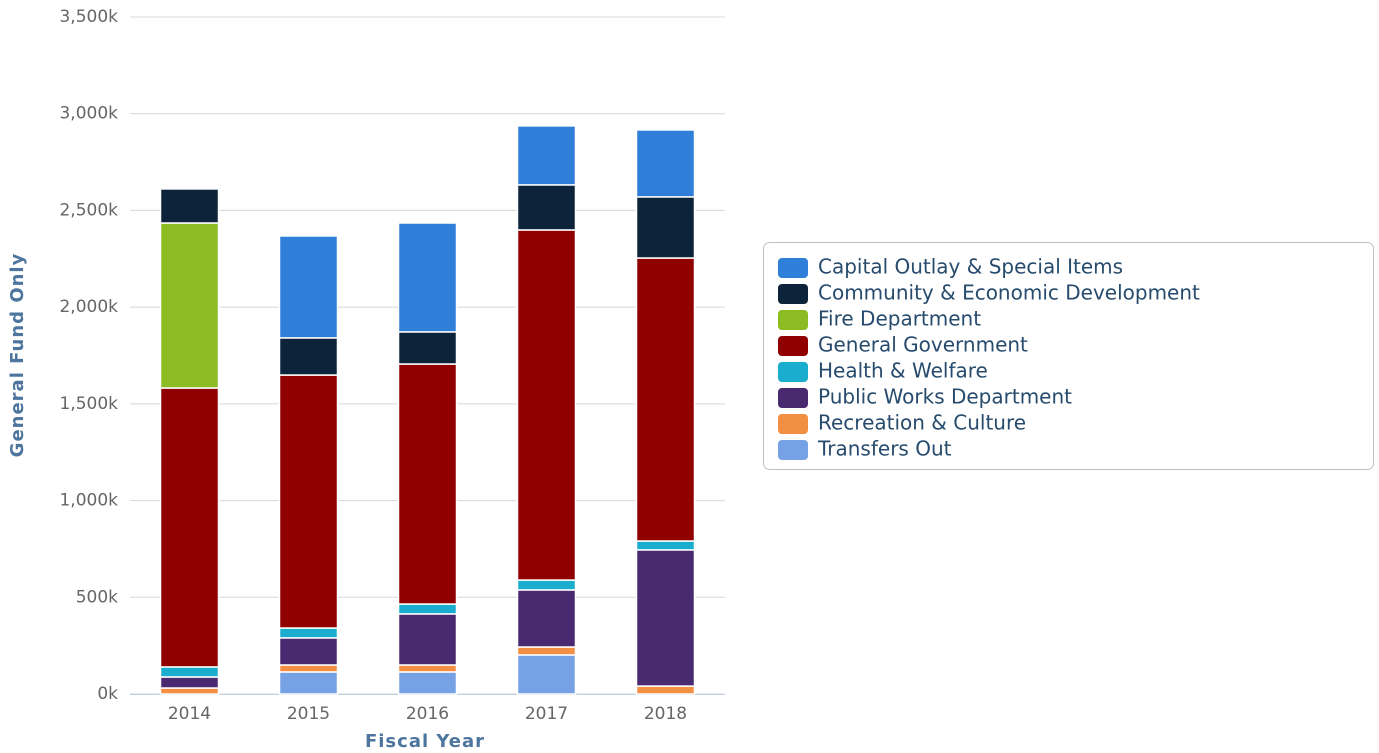  What do you see at coordinates (88, 114) in the screenshot?
I see `y-tick-label: 3,000k` at bounding box center [88, 114].